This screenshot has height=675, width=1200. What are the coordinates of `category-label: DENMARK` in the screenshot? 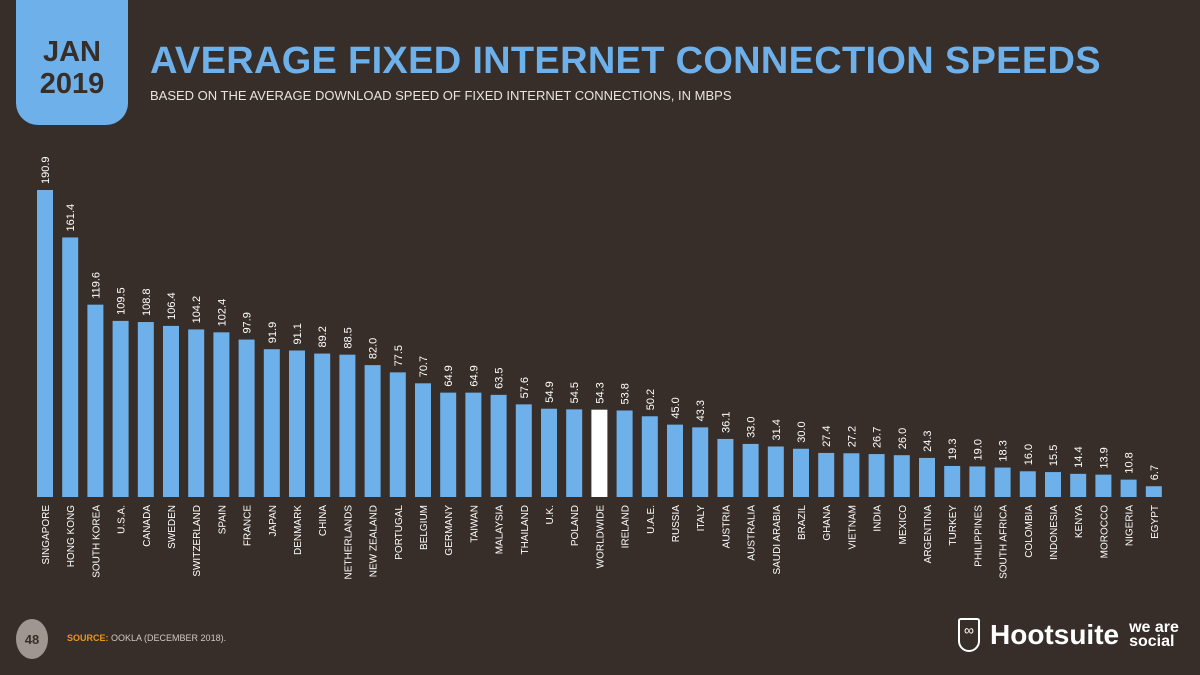 It's located at (298, 530).